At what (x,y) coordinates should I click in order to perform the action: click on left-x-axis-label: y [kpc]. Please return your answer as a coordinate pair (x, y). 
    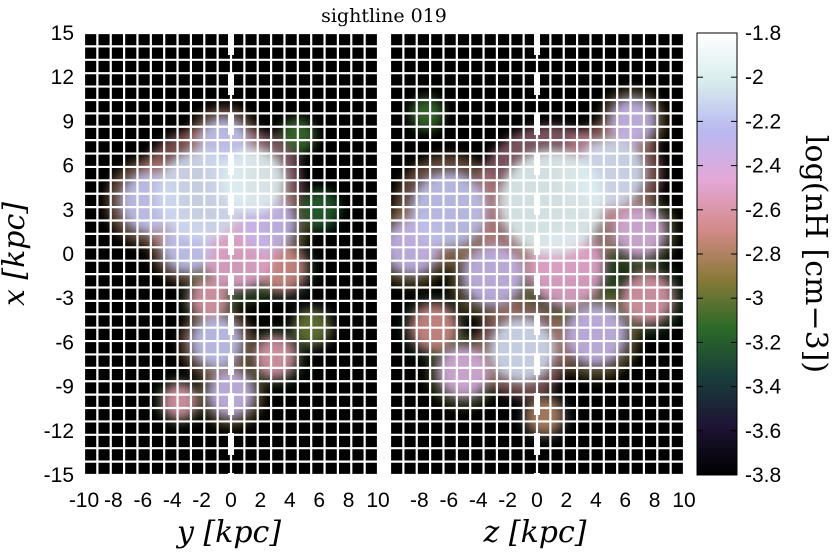
    Looking at the image, I should click on (228, 532).